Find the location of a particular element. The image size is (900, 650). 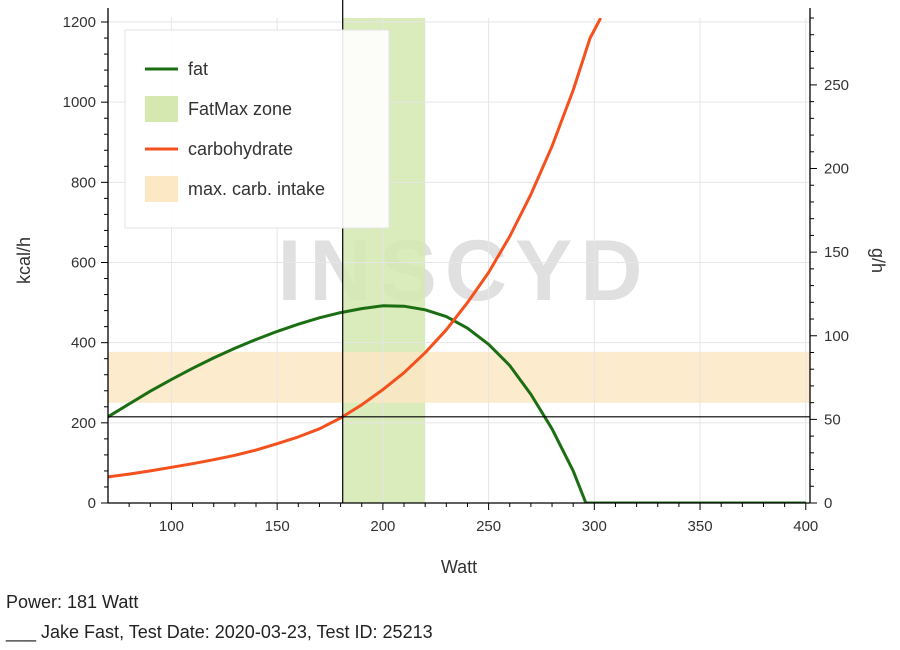

legend-label: carbohydrate is located at coordinates (240, 149).